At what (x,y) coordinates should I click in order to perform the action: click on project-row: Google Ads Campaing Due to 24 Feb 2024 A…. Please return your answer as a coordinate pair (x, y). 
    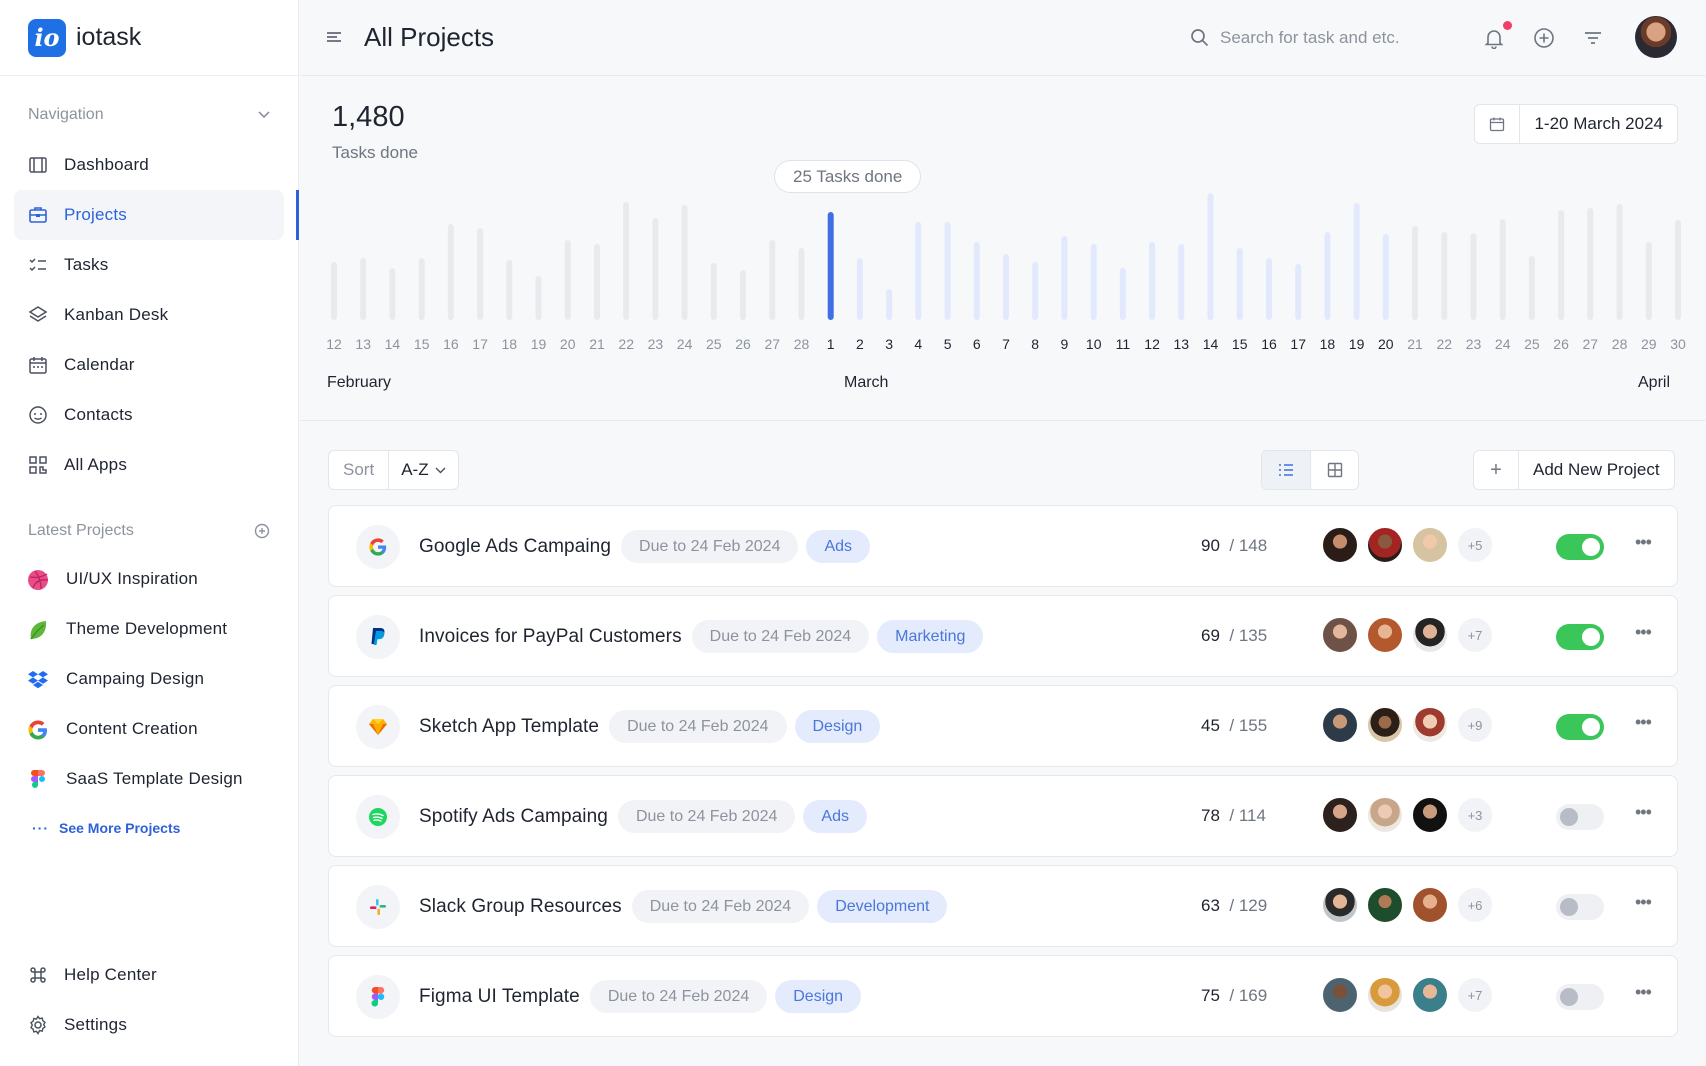
    Looking at the image, I should click on (1003, 546).